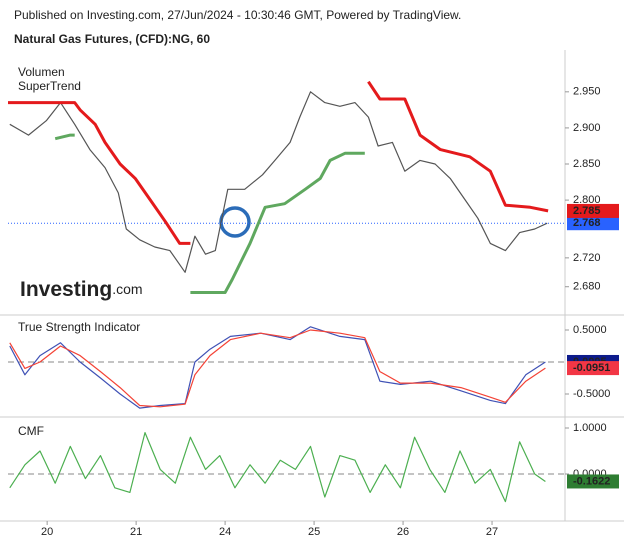 The image size is (624, 544). I want to click on y-tick-label: 2.680, so click(587, 287).